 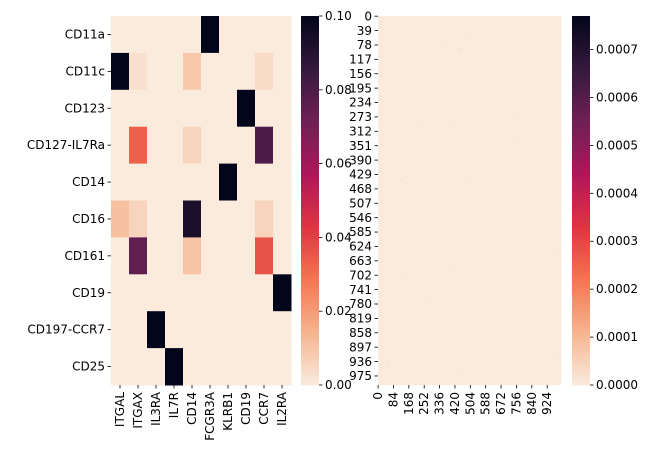 I want to click on column-label: 252, so click(x=424, y=403).